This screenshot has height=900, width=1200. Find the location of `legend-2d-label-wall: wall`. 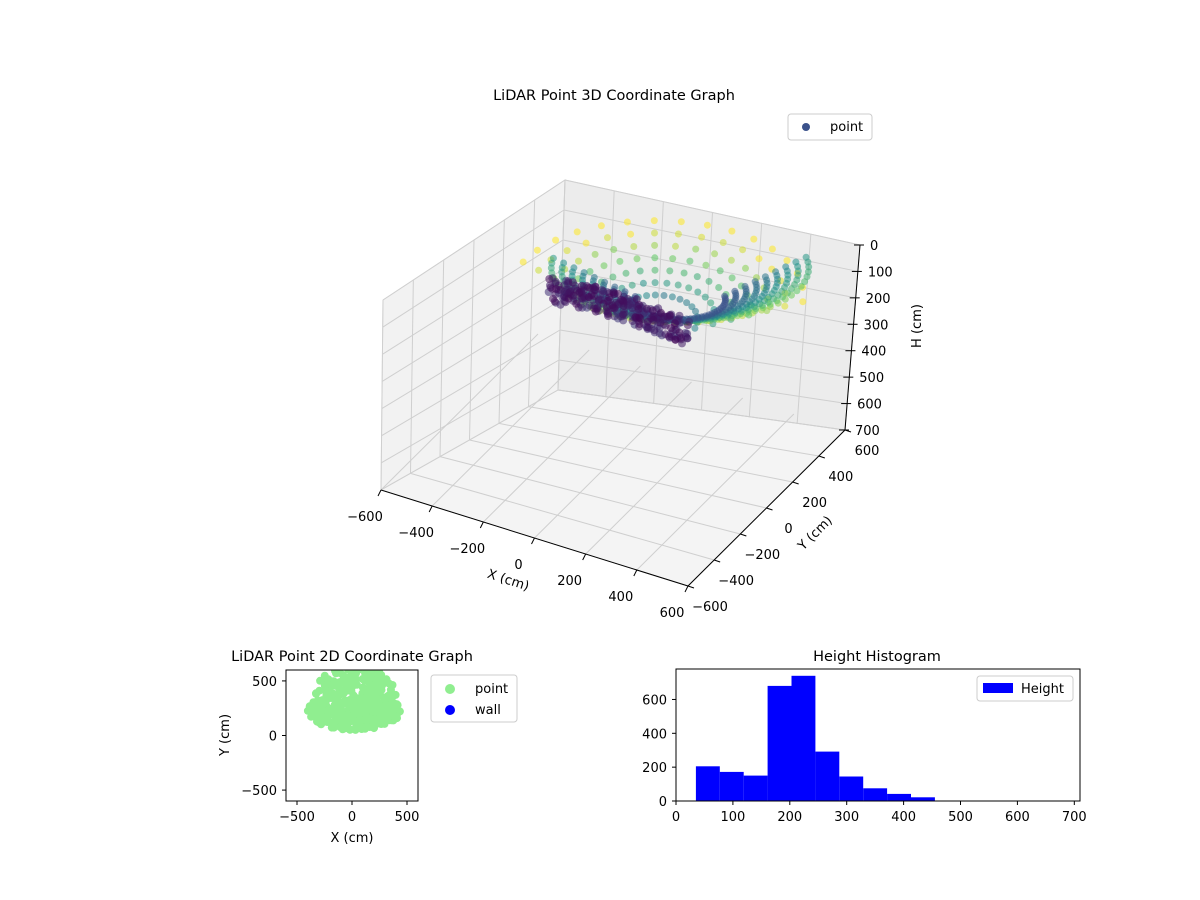

legend-2d-label-wall: wall is located at coordinates (488, 710).